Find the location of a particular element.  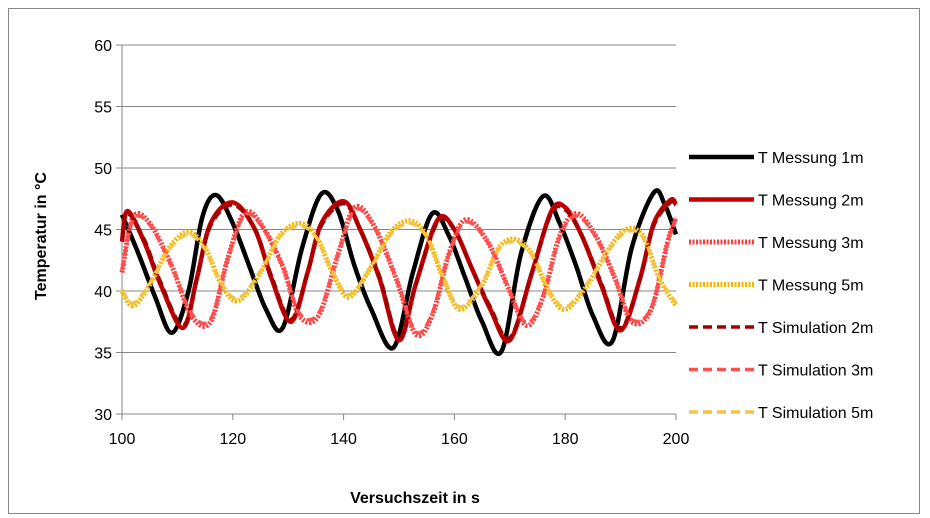

y-tick-label: 30 is located at coordinates (103, 415).